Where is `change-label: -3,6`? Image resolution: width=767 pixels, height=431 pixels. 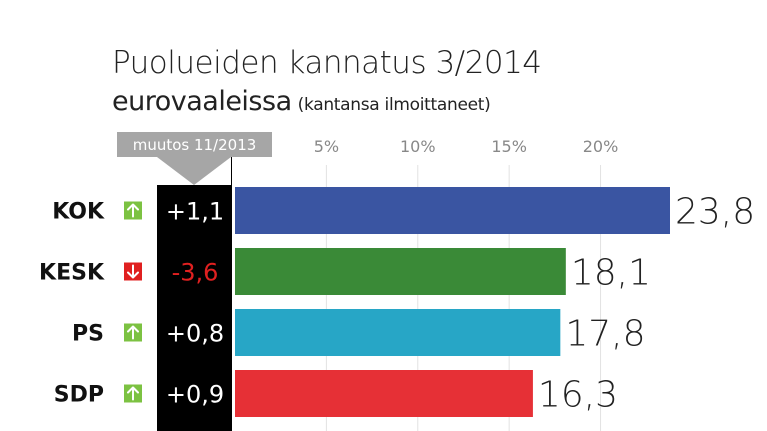
change-label: -3,6 is located at coordinates (195, 273).